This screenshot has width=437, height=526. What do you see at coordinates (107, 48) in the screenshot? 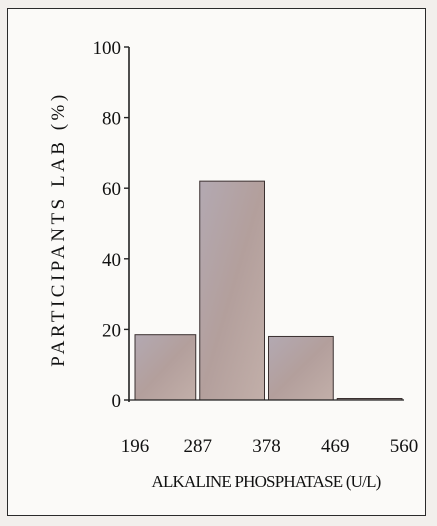
I see `y-tick-label: 100` at bounding box center [107, 48].